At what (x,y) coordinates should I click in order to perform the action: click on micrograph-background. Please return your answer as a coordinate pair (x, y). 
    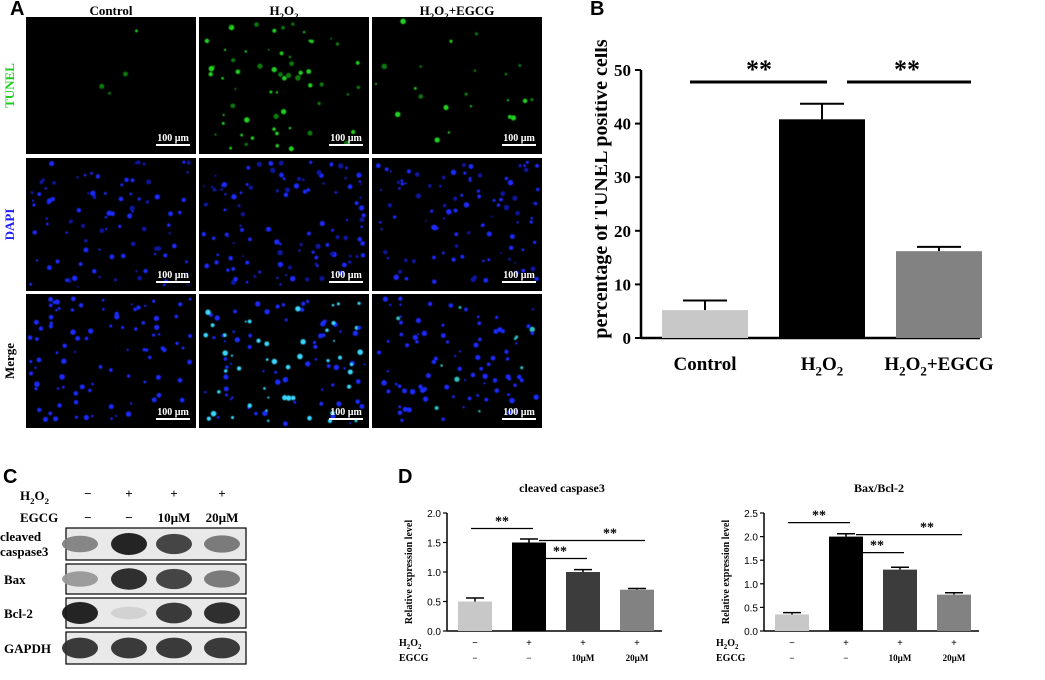
    Looking at the image, I should click on (457, 85).